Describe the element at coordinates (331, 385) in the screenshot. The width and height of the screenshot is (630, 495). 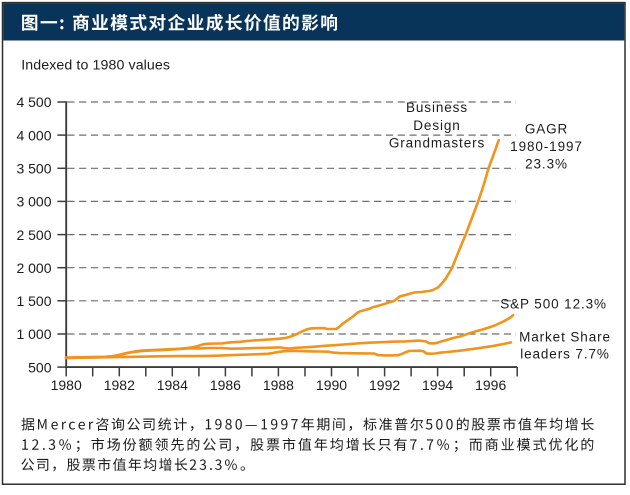
I see `svg-text: 1990` at that location.